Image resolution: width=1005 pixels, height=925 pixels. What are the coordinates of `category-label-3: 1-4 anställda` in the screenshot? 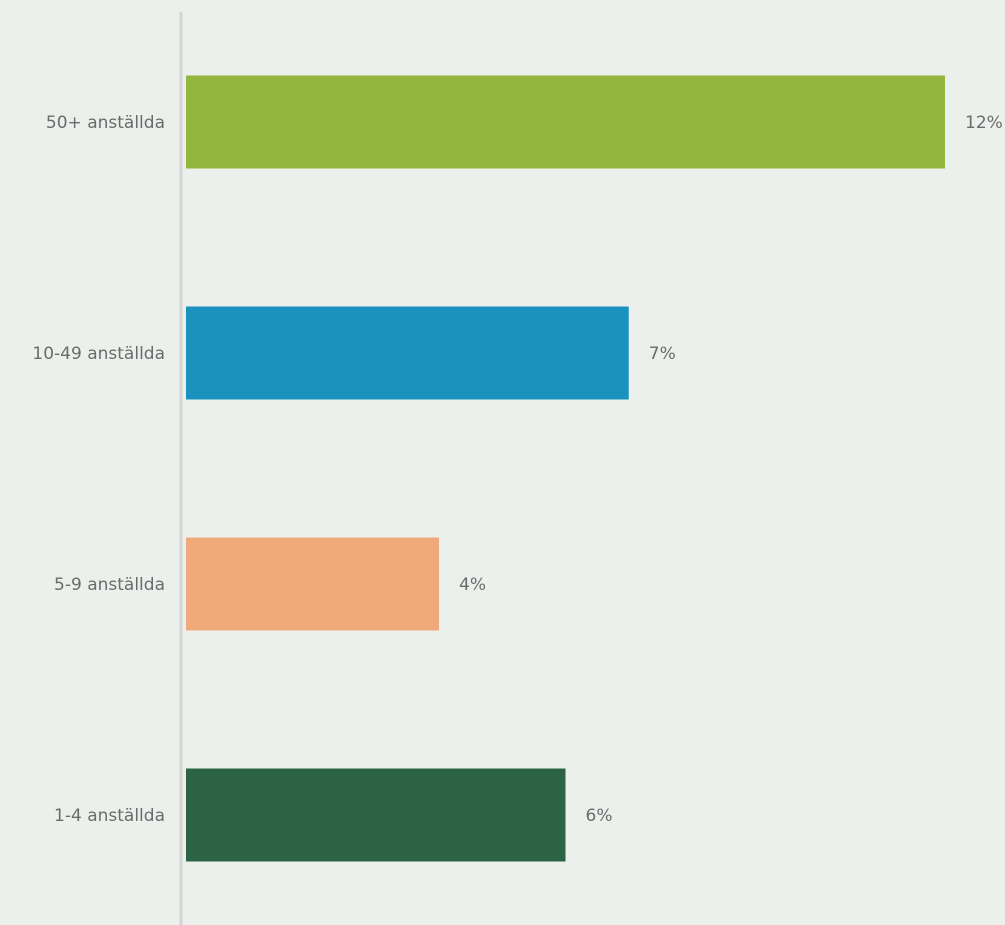 It's located at (109, 816).